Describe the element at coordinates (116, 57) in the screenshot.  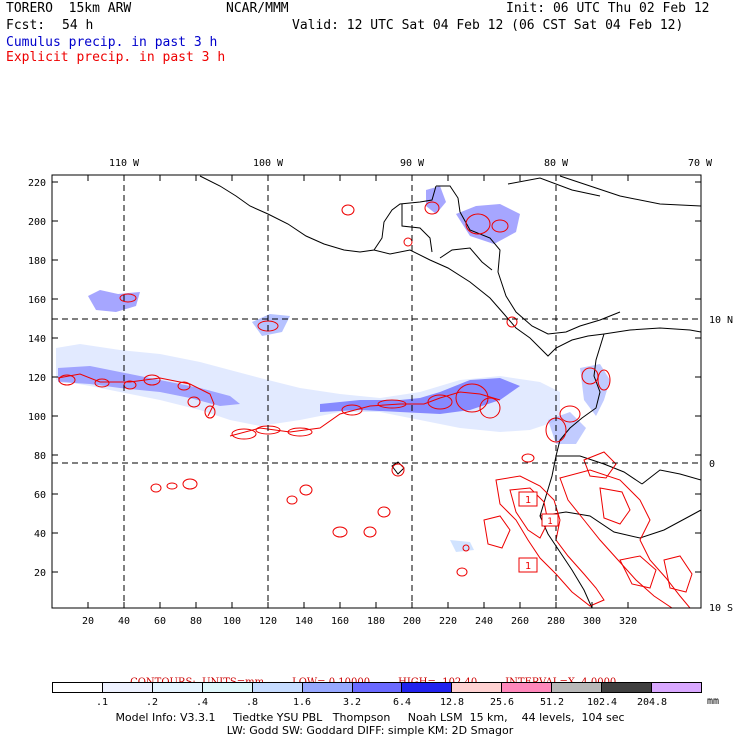
I see `legend-explicit: Explicit precip. in past 3 h` at that location.